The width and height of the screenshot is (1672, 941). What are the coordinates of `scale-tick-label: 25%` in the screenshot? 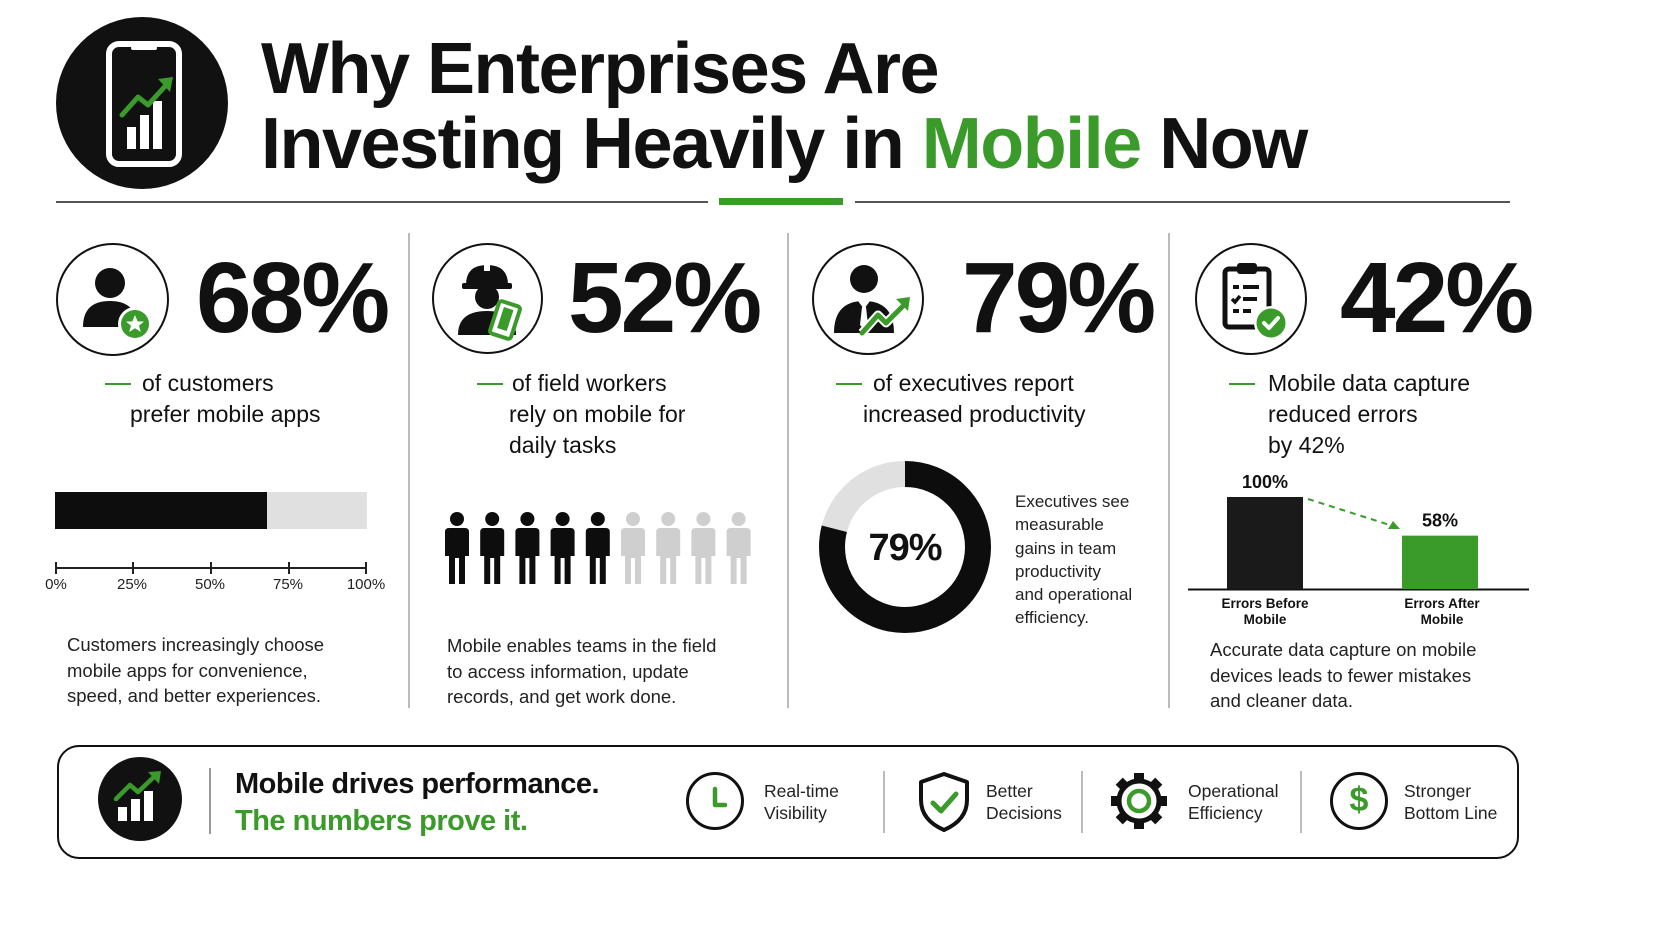 It's located at (132, 584).